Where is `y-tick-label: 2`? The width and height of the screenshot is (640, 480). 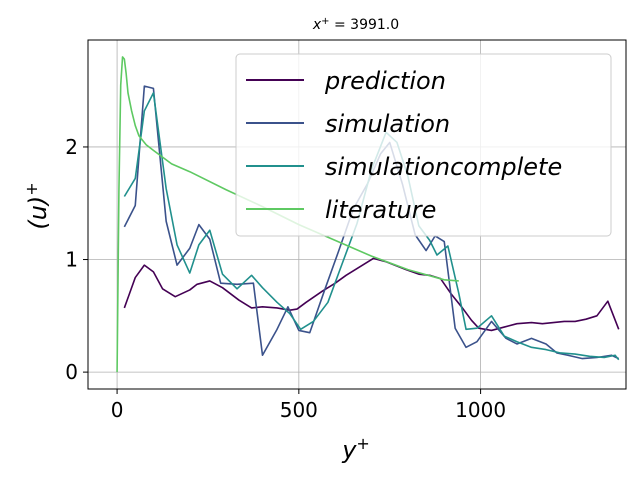 y-tick-label: 2 is located at coordinates (71, 147).